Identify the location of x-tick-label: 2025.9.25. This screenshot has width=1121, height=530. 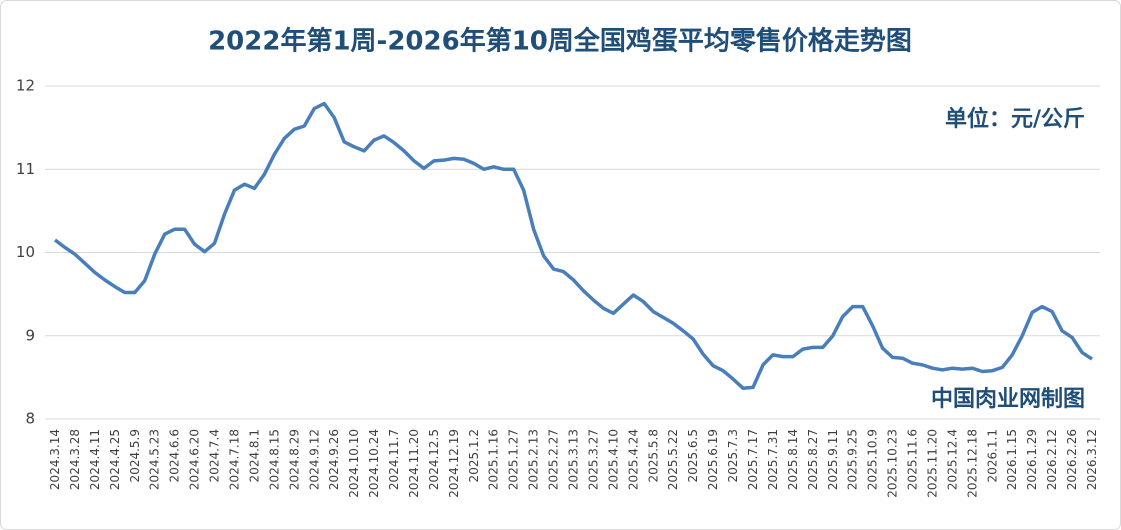
(853, 459).